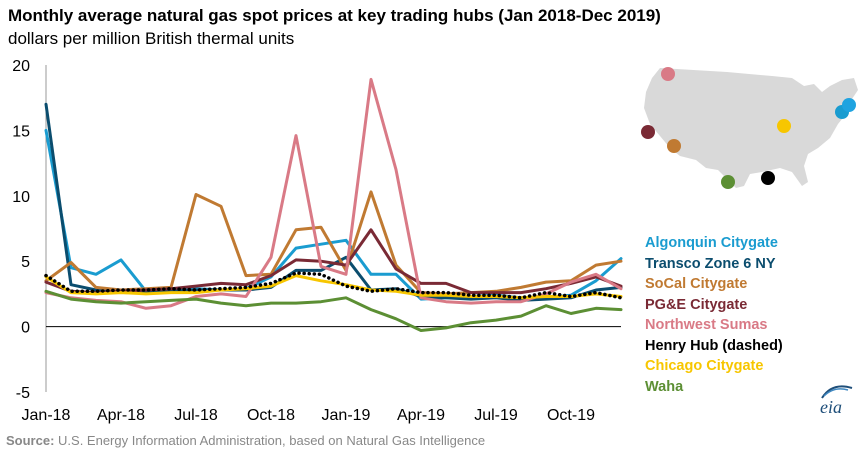 Image resolution: width=865 pixels, height=462 pixels. Describe the element at coordinates (21, 66) in the screenshot. I see `y-tick-label: 20` at that location.